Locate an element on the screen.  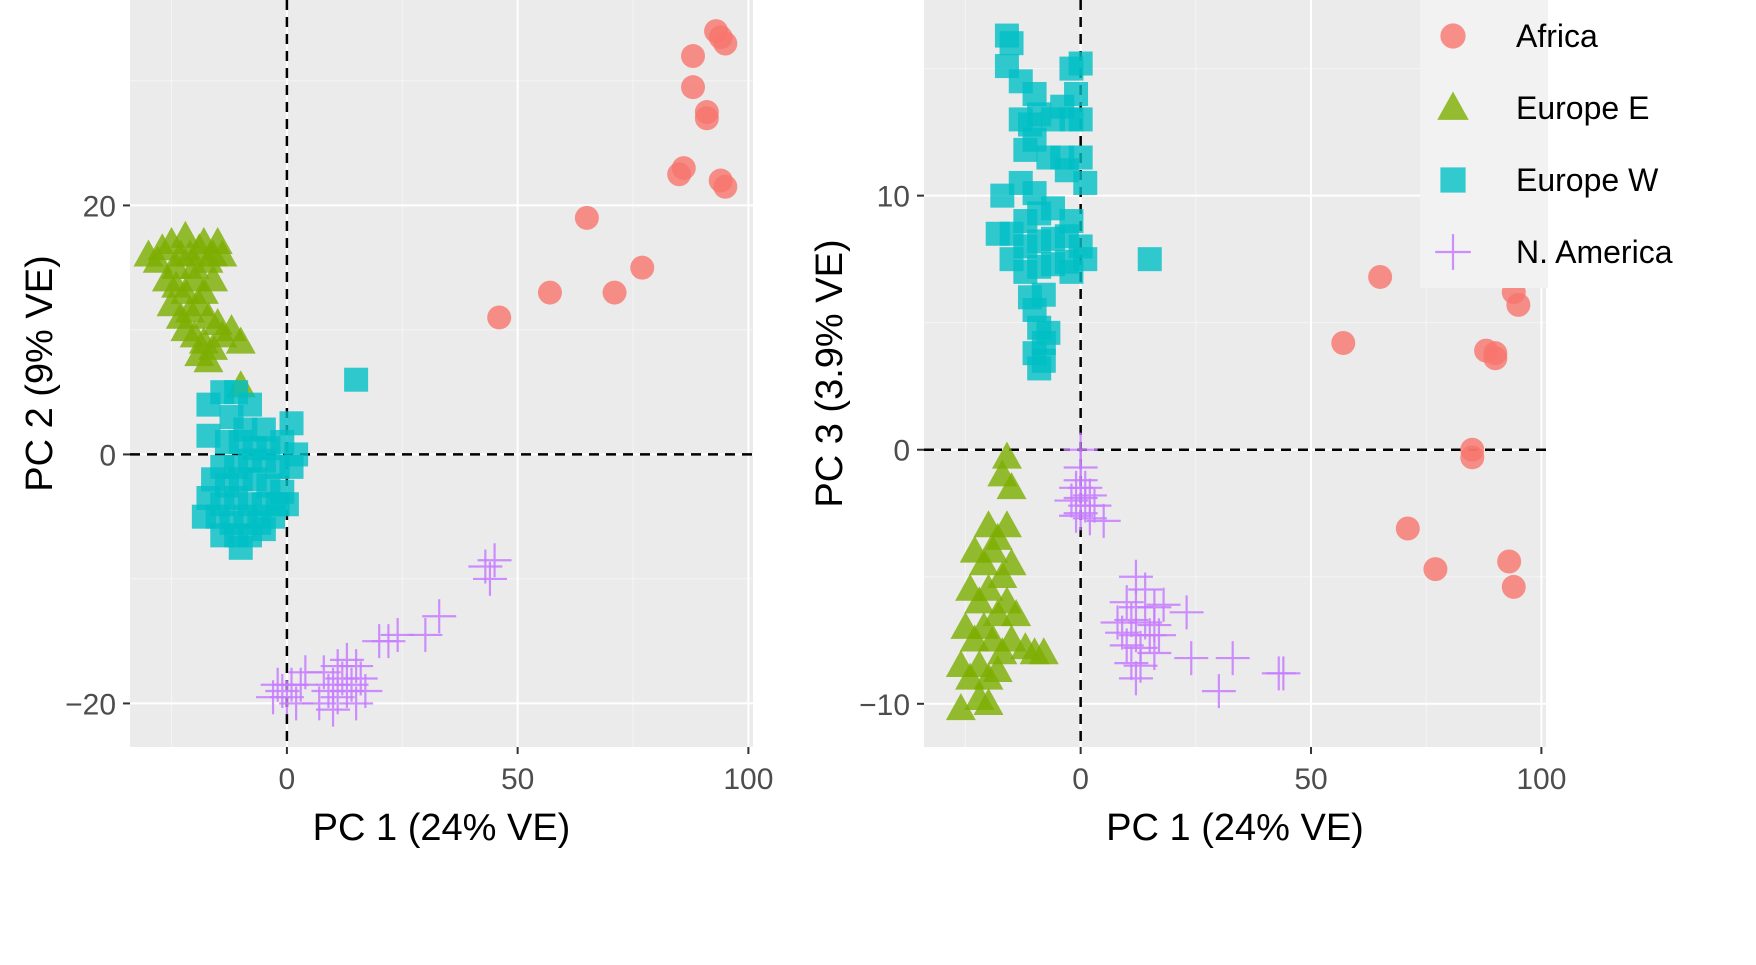
y-axis-title: PC 3 (3.9% VE) is located at coordinates (830, 373).